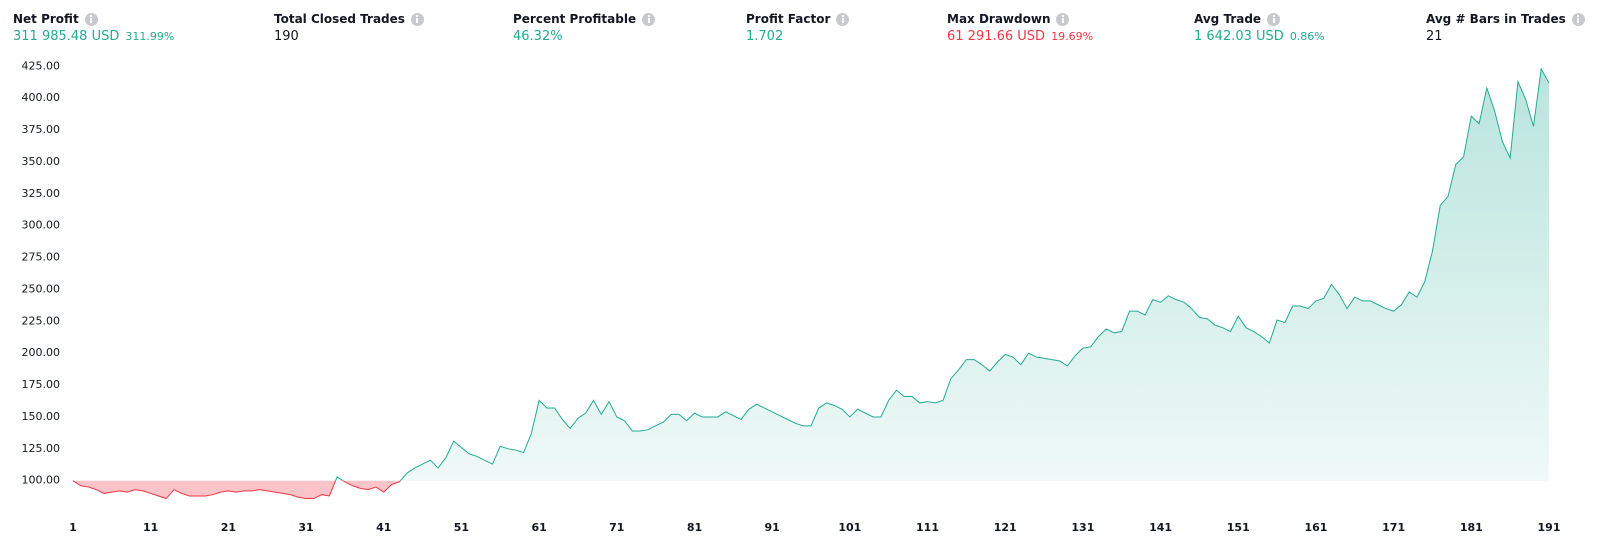 The image size is (1617, 558). I want to click on x-tick-label: 161, so click(1315, 527).